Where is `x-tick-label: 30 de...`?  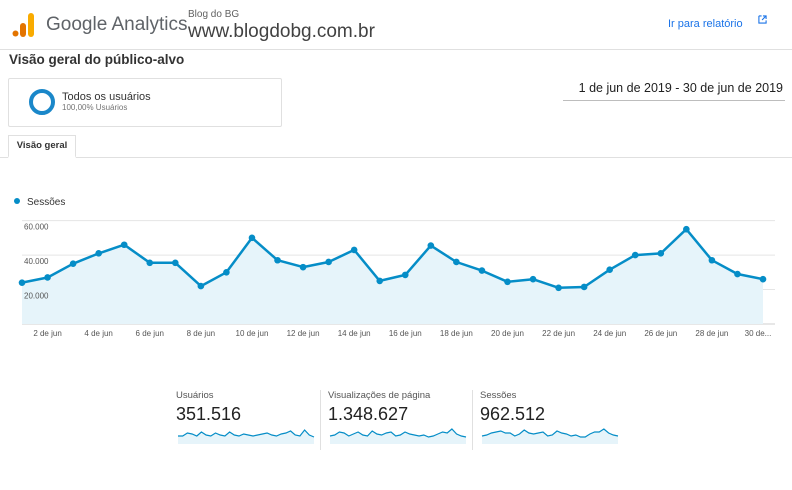
x-tick-label: 30 de... is located at coordinates (758, 333).